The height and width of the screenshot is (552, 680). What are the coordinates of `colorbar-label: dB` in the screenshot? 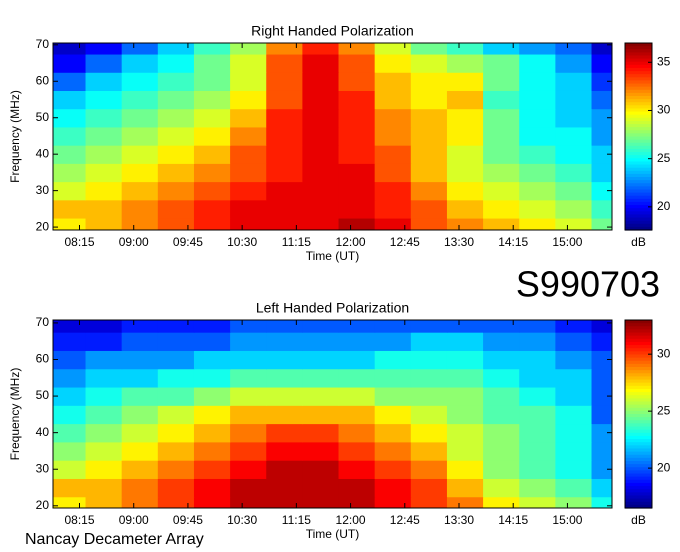 It's located at (638, 242).